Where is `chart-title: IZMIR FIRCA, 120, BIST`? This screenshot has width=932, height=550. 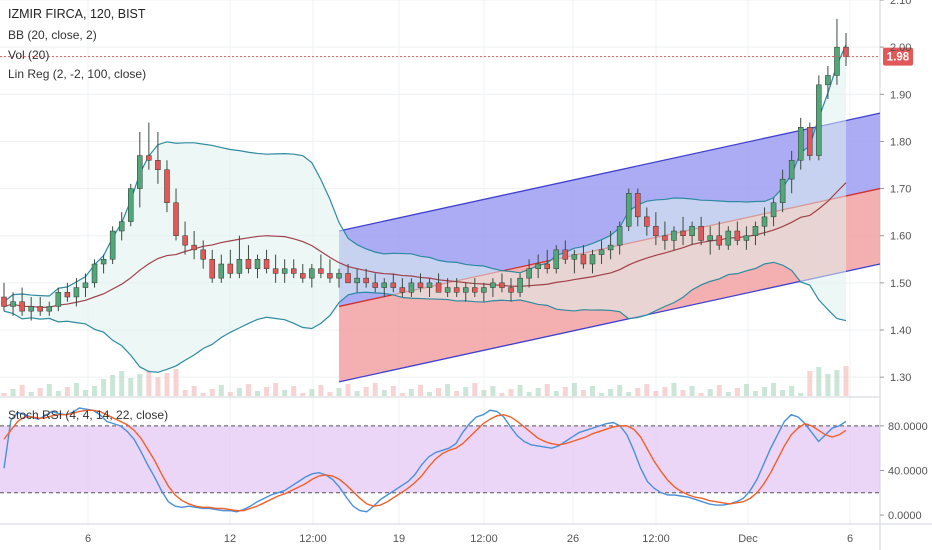 chart-title: IZMIR FIRCA, 120, BIST is located at coordinates (77, 14).